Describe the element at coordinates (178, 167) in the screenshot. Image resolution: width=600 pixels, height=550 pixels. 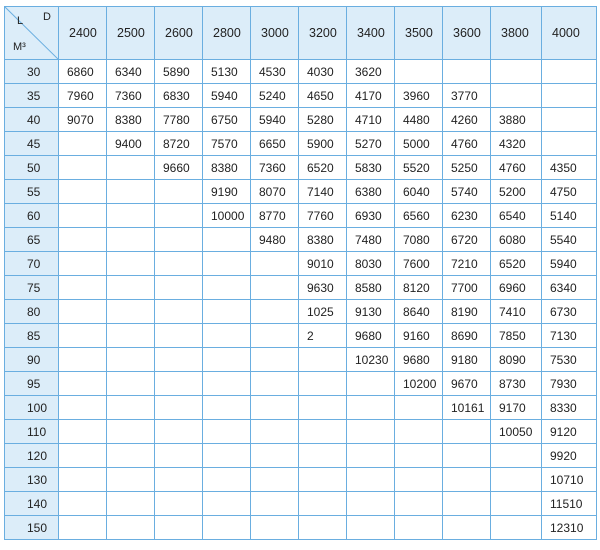
I see `table-cell: 9660` at that location.